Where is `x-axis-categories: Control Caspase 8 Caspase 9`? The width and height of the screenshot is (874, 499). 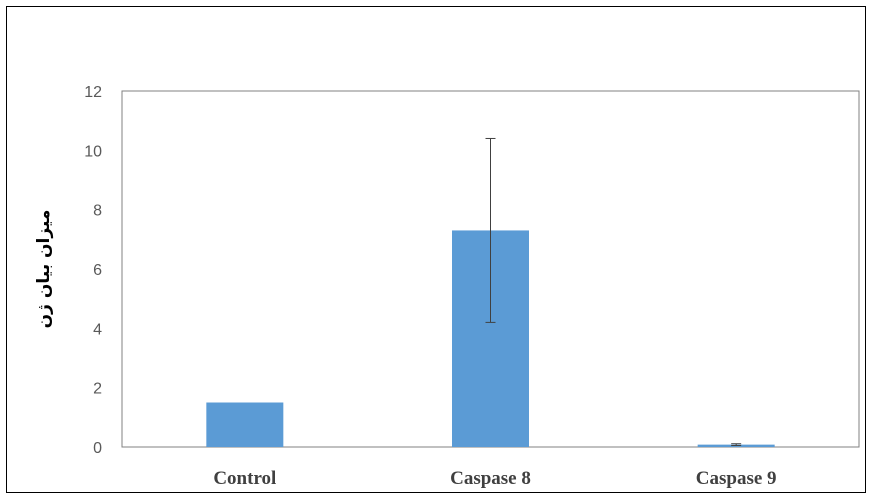 x-axis-categories: Control Caspase 8 Caspase 9 is located at coordinates (494, 478).